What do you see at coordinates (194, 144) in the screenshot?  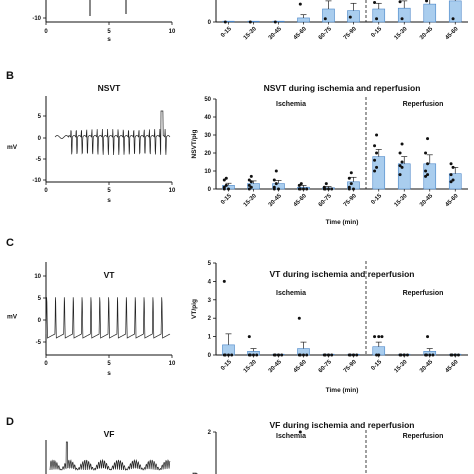 I see `y-axis-label: NSVT/pig` at bounding box center [194, 144].